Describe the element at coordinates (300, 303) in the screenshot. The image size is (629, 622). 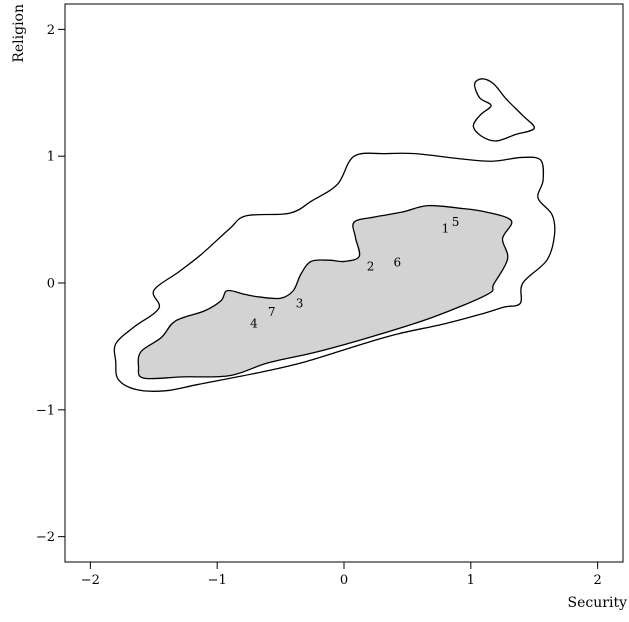
I see `point-label-3: 3` at that location.